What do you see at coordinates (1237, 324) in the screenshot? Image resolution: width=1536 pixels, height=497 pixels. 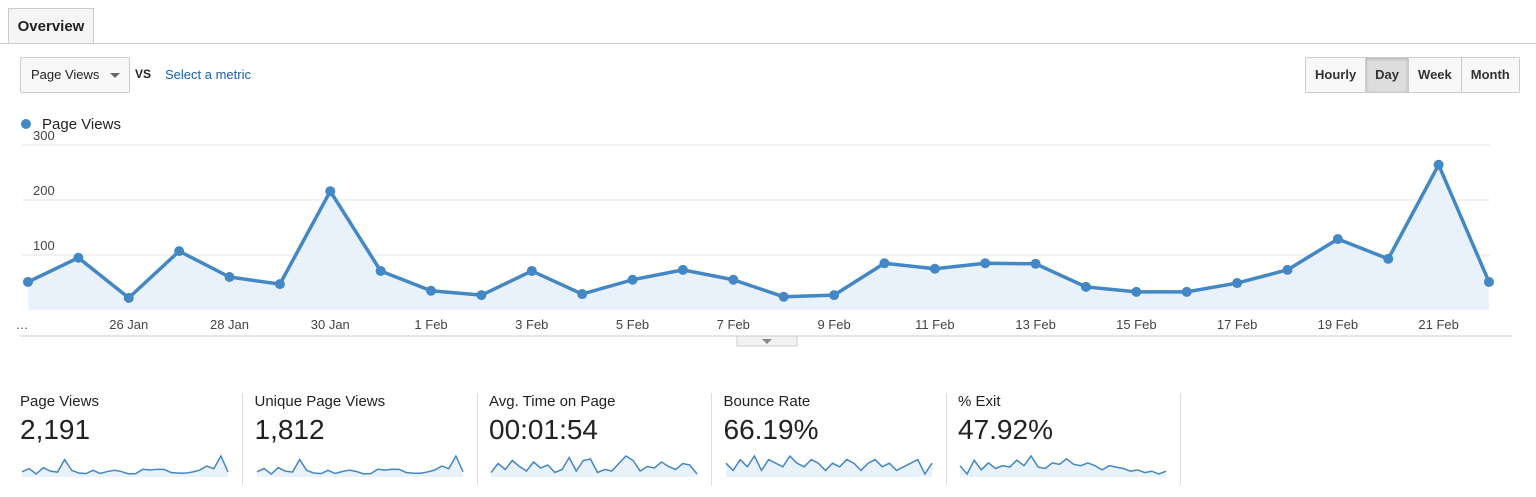 I see `x-tick-label: 17 Feb` at bounding box center [1237, 324].